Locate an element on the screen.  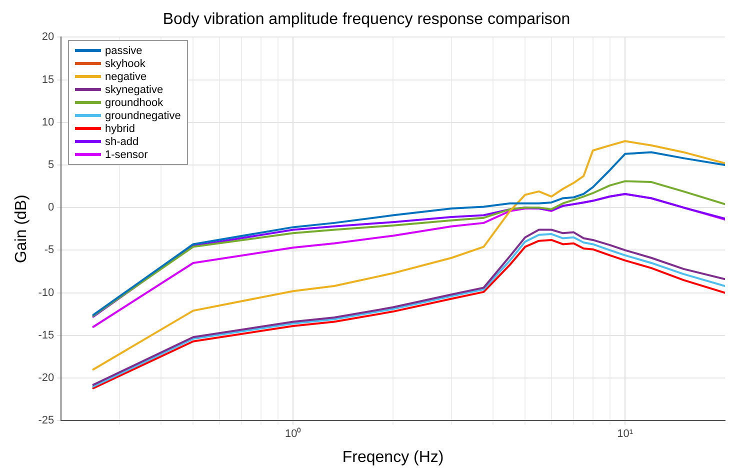
x-axis-title: Freqency (Hz) is located at coordinates (393, 457).